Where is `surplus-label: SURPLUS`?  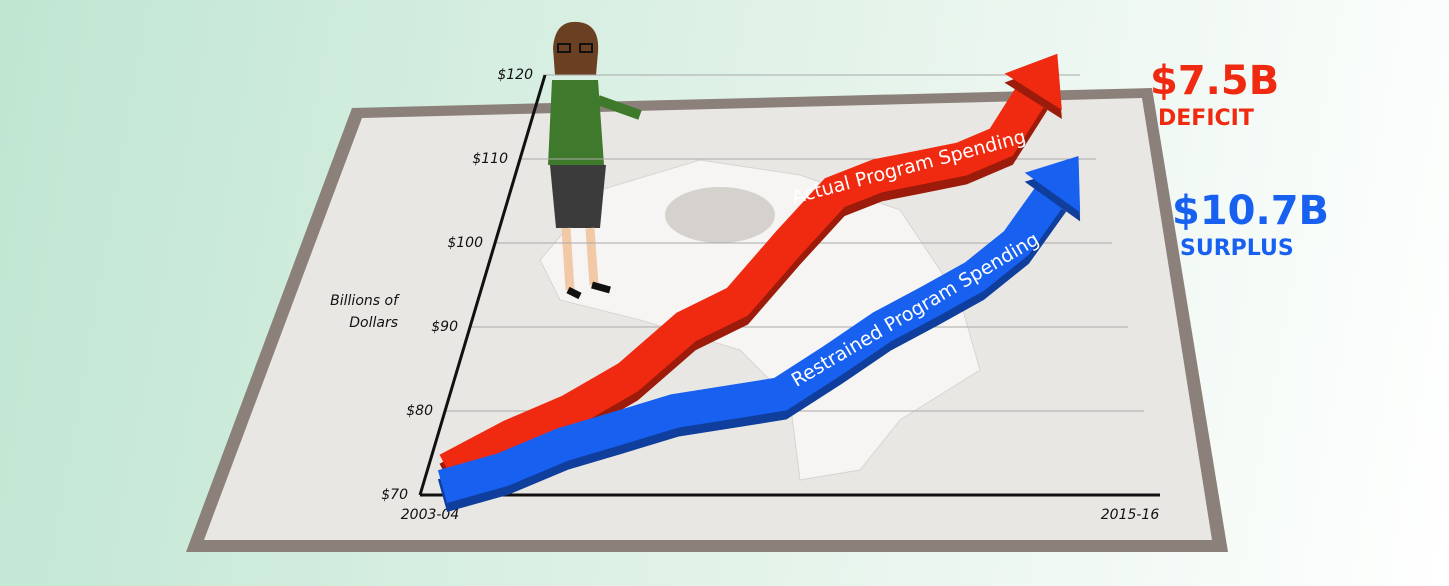
surplus-label: SURPLUS is located at coordinates (1237, 248).